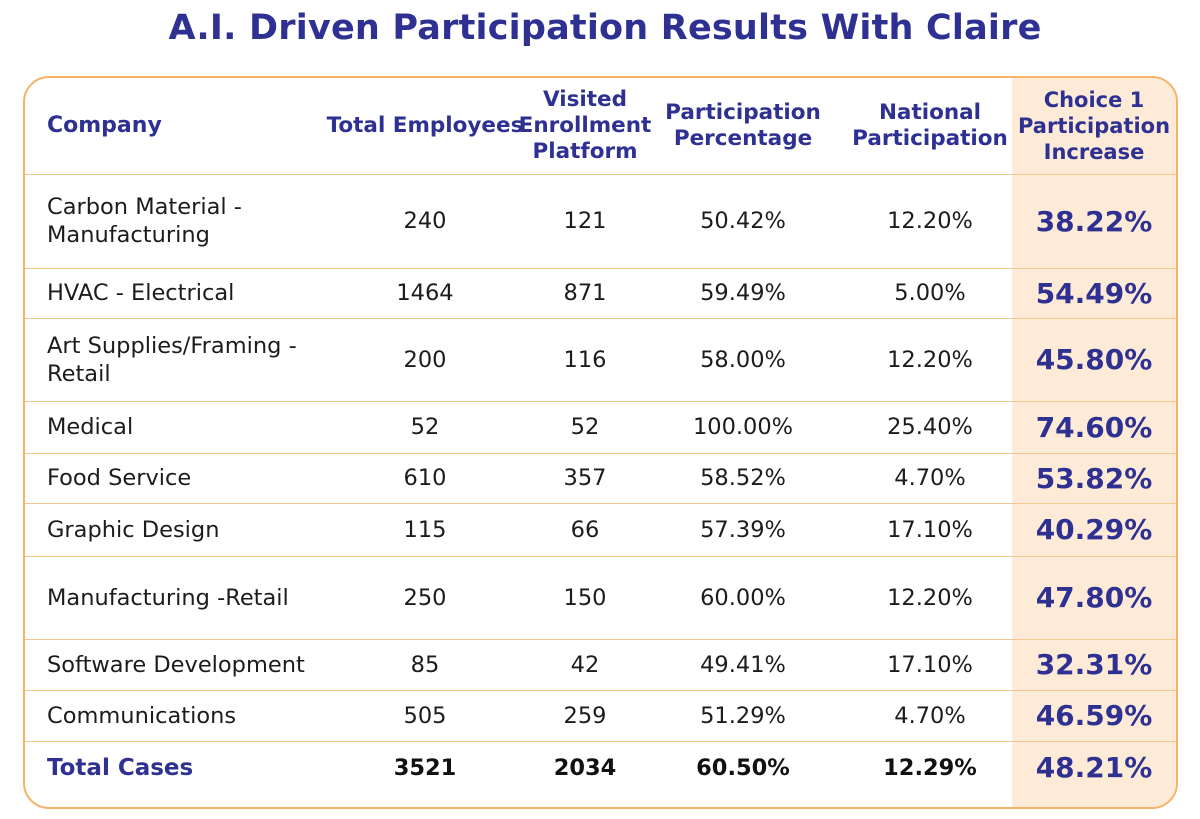 This screenshot has width=1200, height=819. What do you see at coordinates (743, 293) in the screenshot?
I see `participation-percentage-cell: 59.49%` at bounding box center [743, 293].